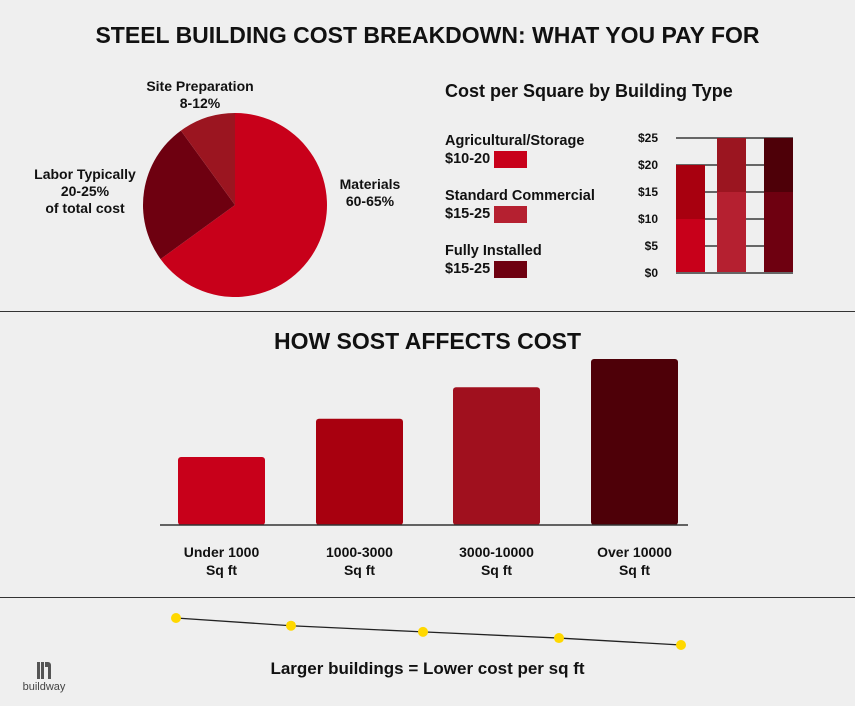  I want to click on logo-icon, so click(44, 670).